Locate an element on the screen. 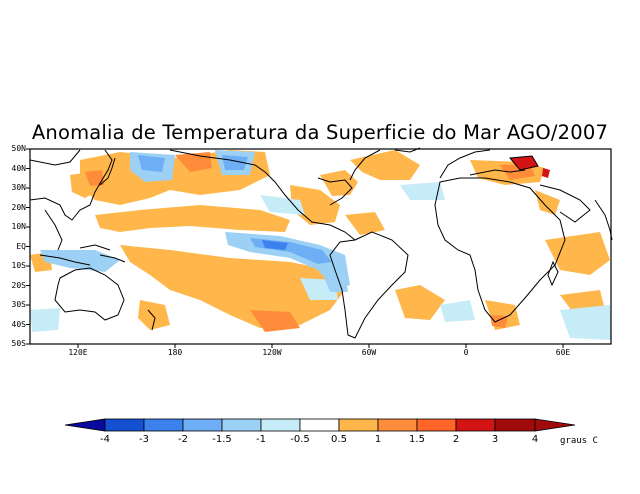  lat-label: 30N is located at coordinates (18, 187).